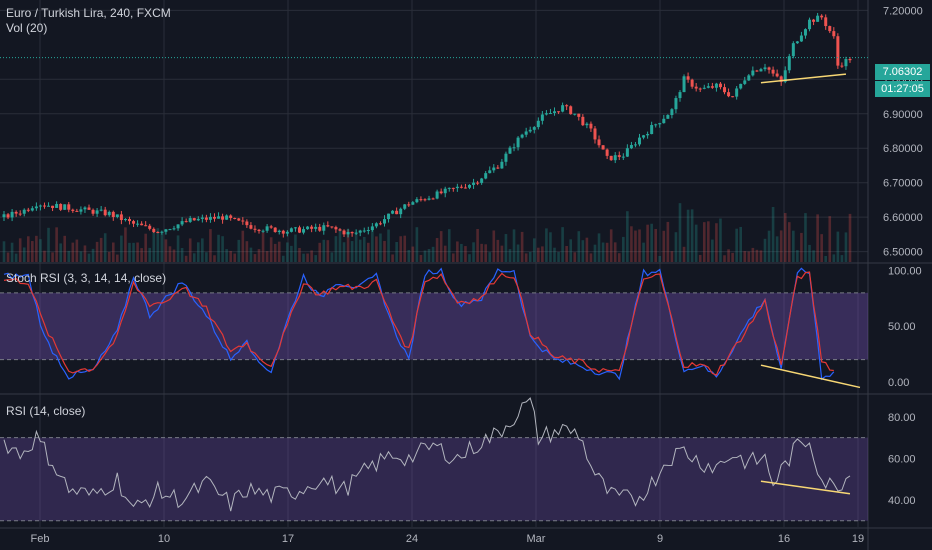 The width and height of the screenshot is (932, 550). I want to click on x-tick-label: 17, so click(288, 539).